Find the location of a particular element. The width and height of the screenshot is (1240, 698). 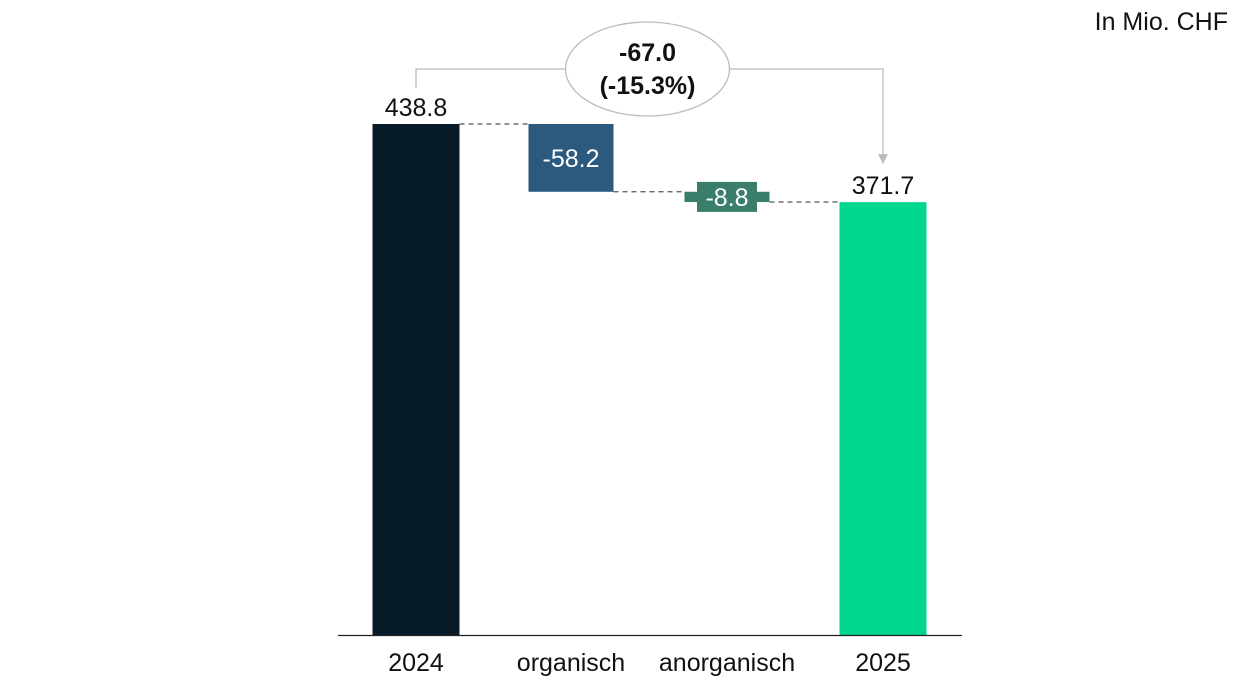

x-tick-label: 2024 is located at coordinates (416, 663).